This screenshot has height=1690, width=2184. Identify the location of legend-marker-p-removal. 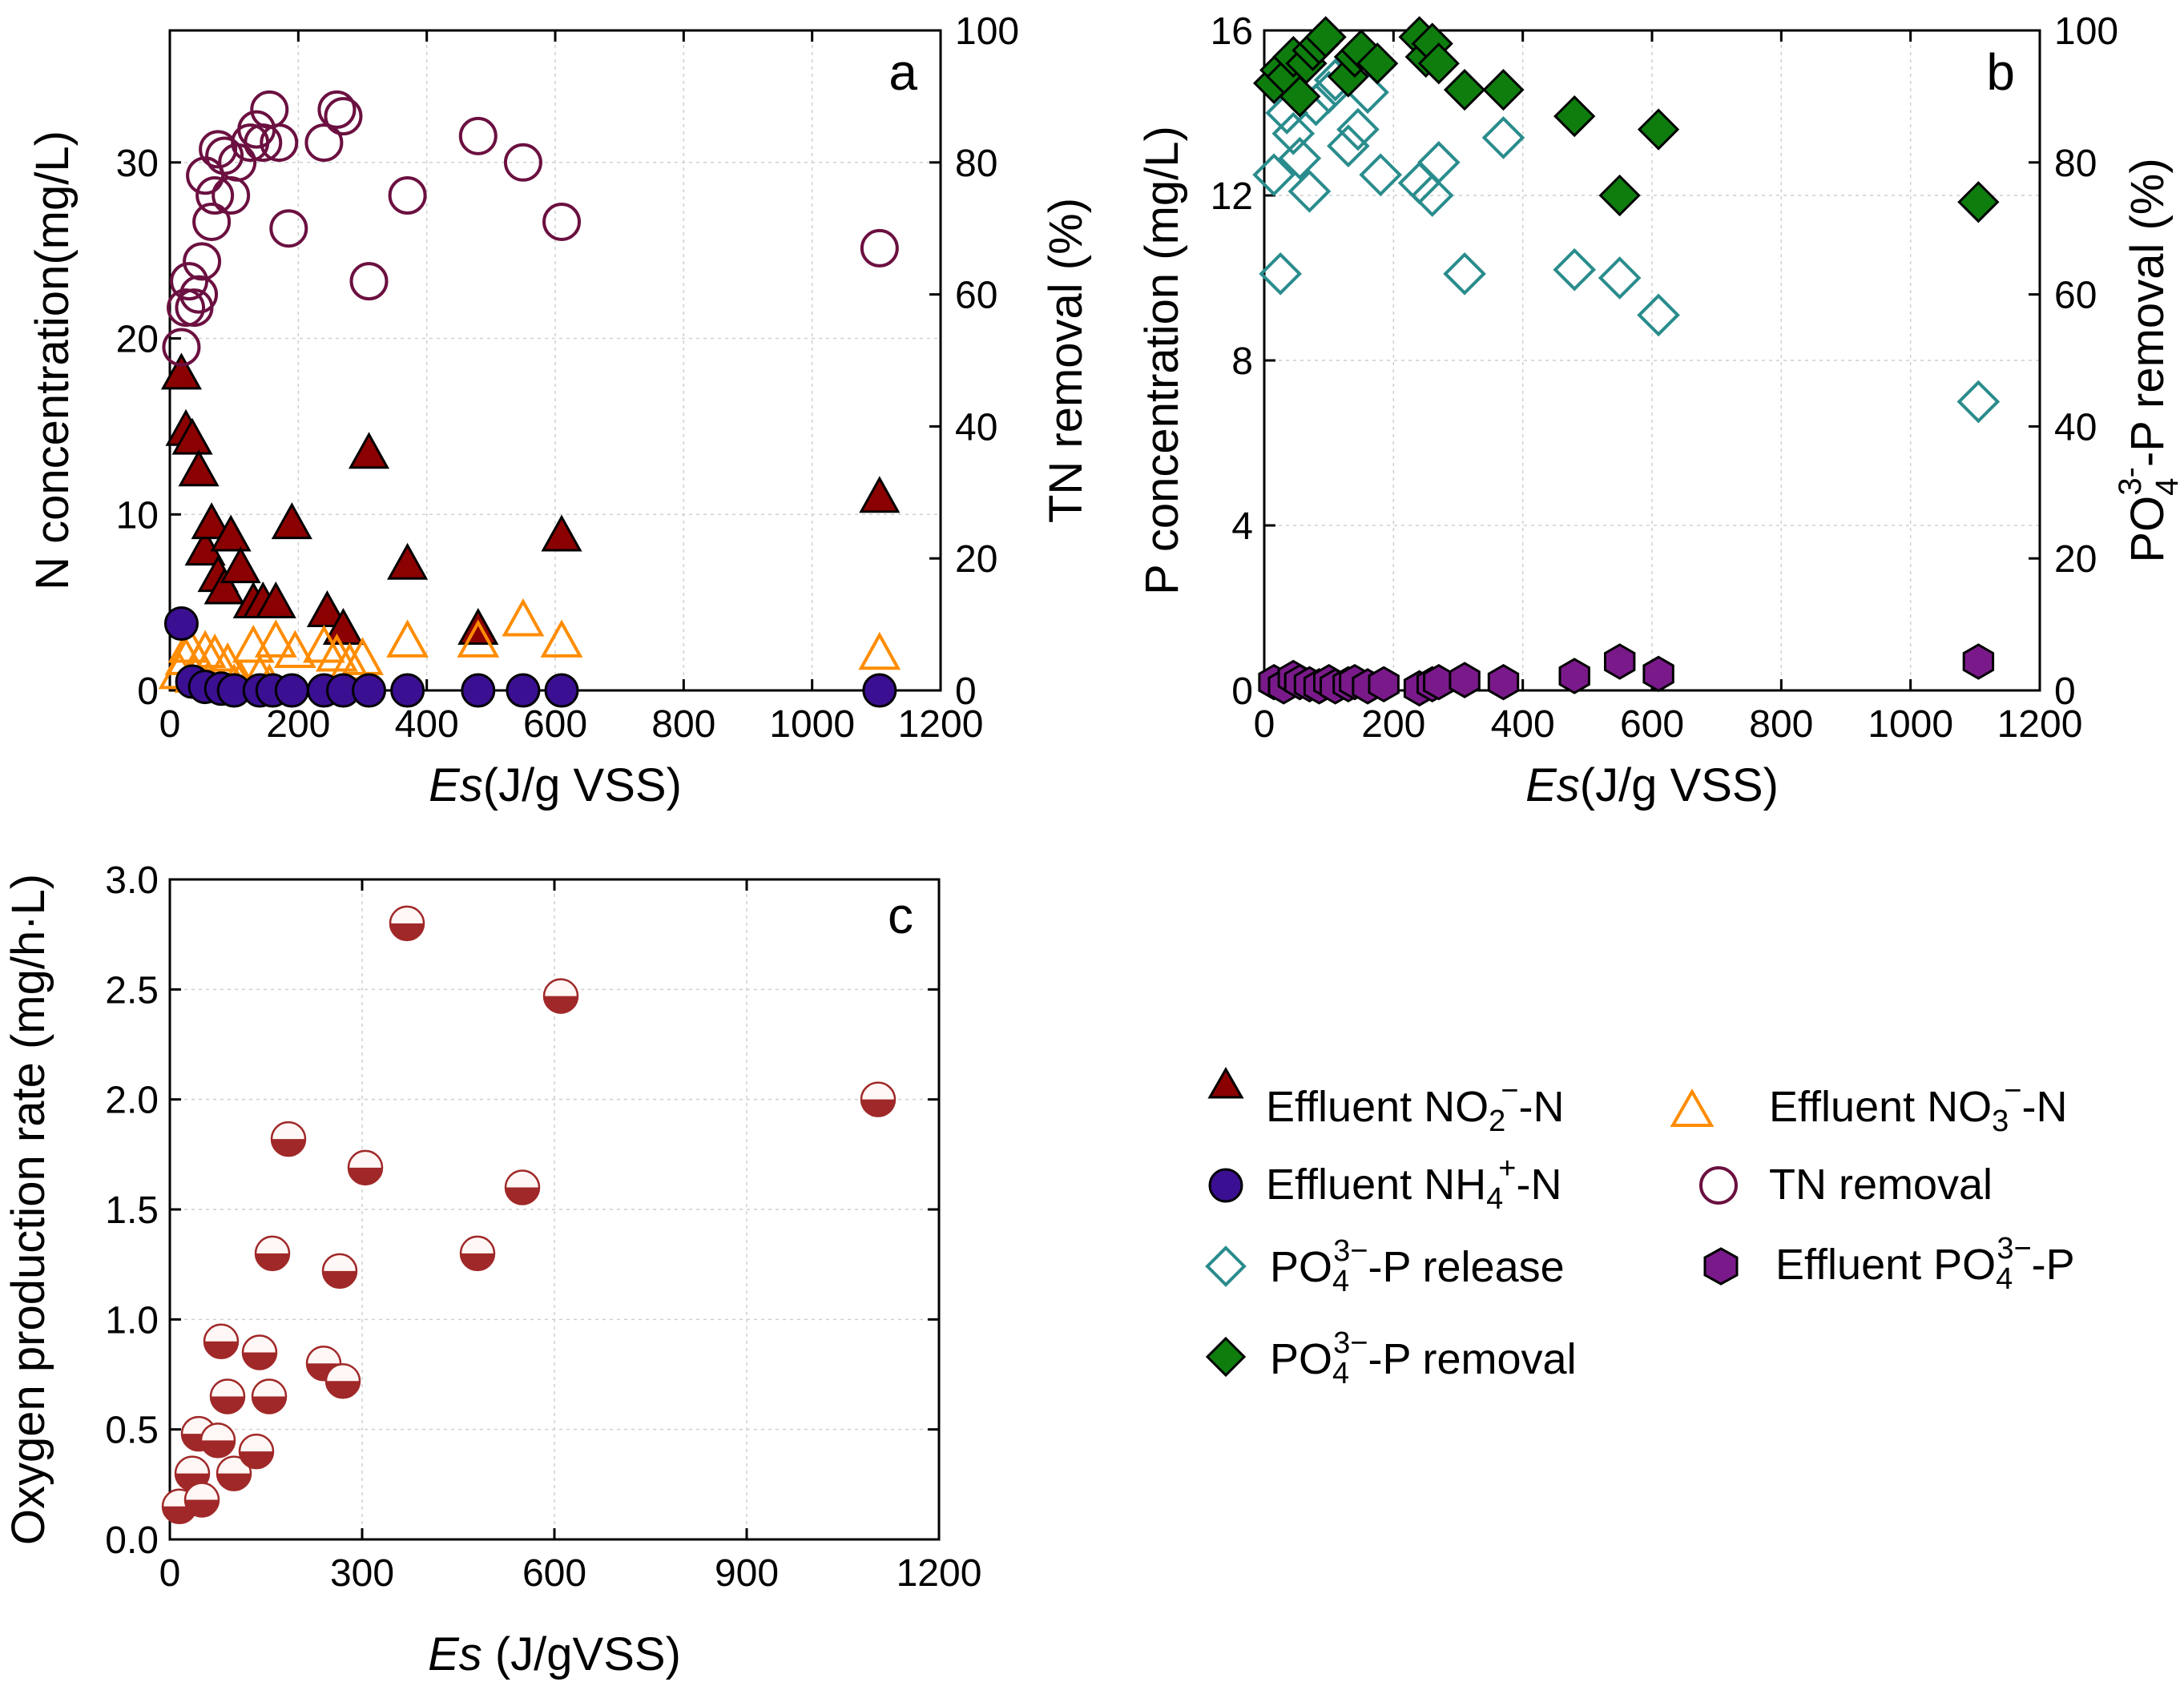
(1226, 1357).